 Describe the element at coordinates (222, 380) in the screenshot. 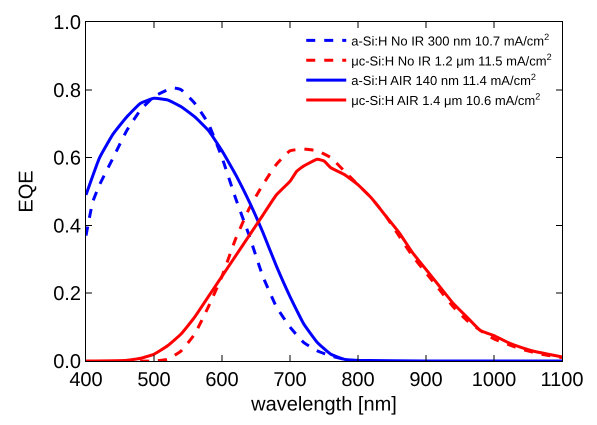

I see `x-tick-label: 600` at that location.